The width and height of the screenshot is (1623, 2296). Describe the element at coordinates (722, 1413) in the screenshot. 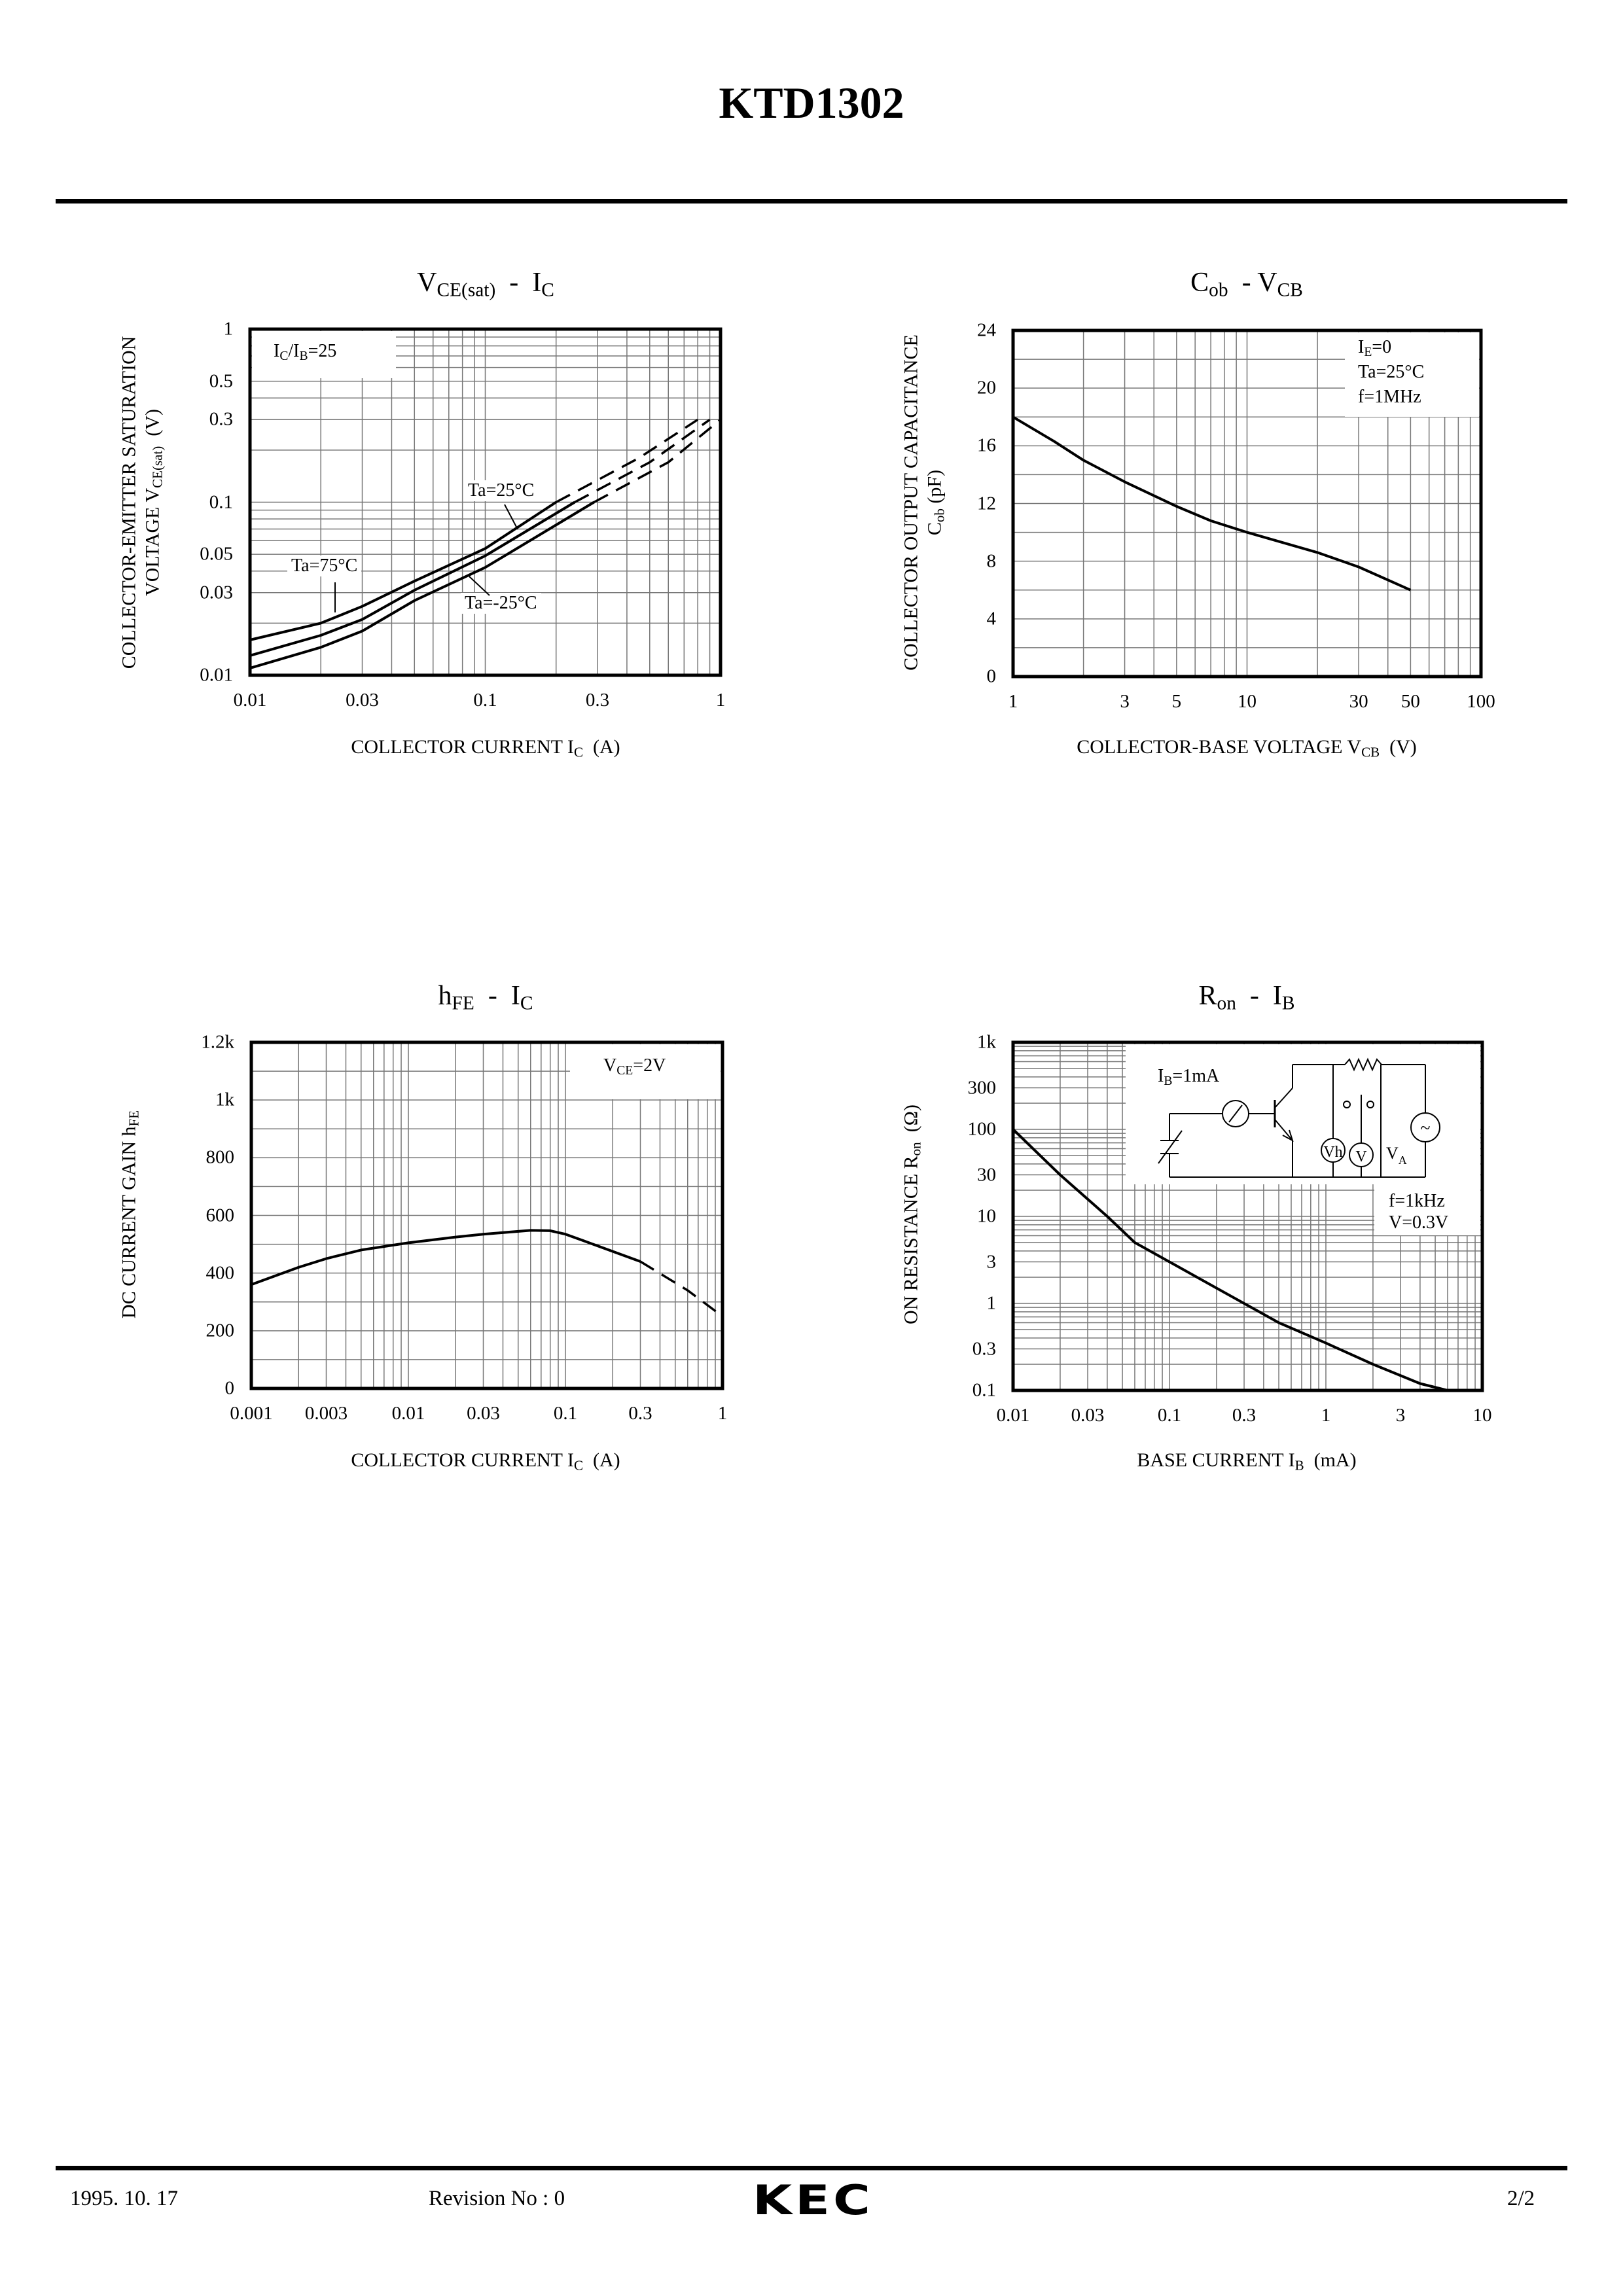

I see `x-tick-label: 1` at that location.